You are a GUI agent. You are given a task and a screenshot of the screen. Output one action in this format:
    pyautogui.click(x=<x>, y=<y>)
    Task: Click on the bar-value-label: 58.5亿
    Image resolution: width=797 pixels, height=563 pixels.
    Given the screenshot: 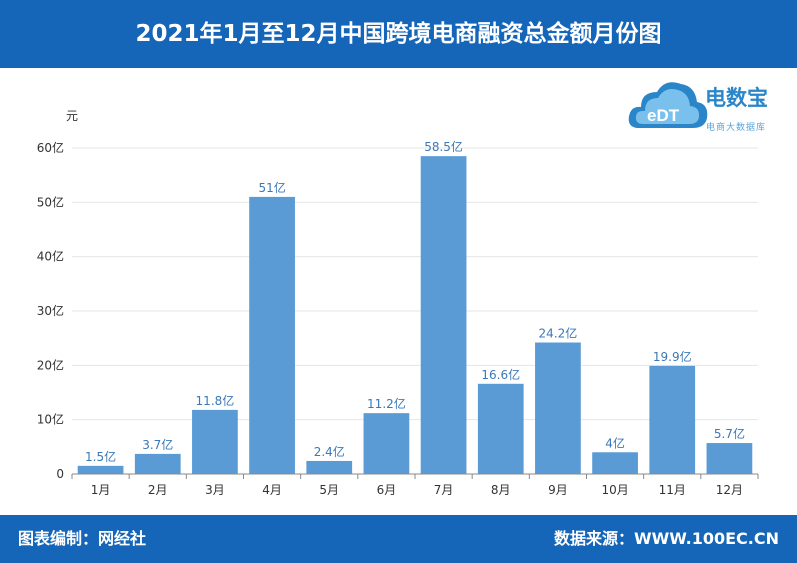 What is the action you would take?
    pyautogui.click(x=443, y=146)
    